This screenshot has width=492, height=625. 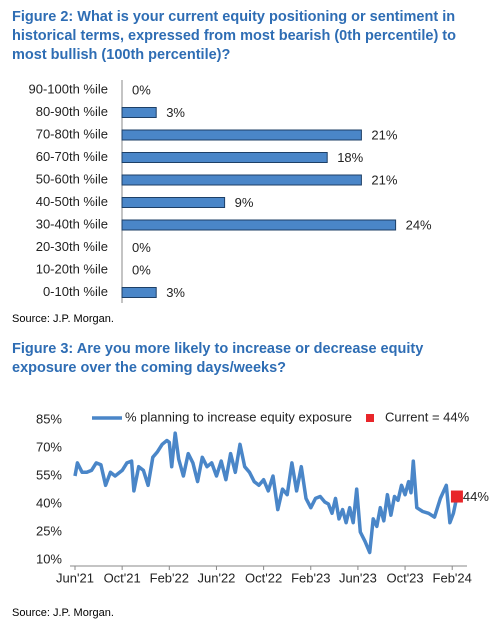 What do you see at coordinates (49, 530) in the screenshot?
I see `y-tick-label: 25%` at bounding box center [49, 530].